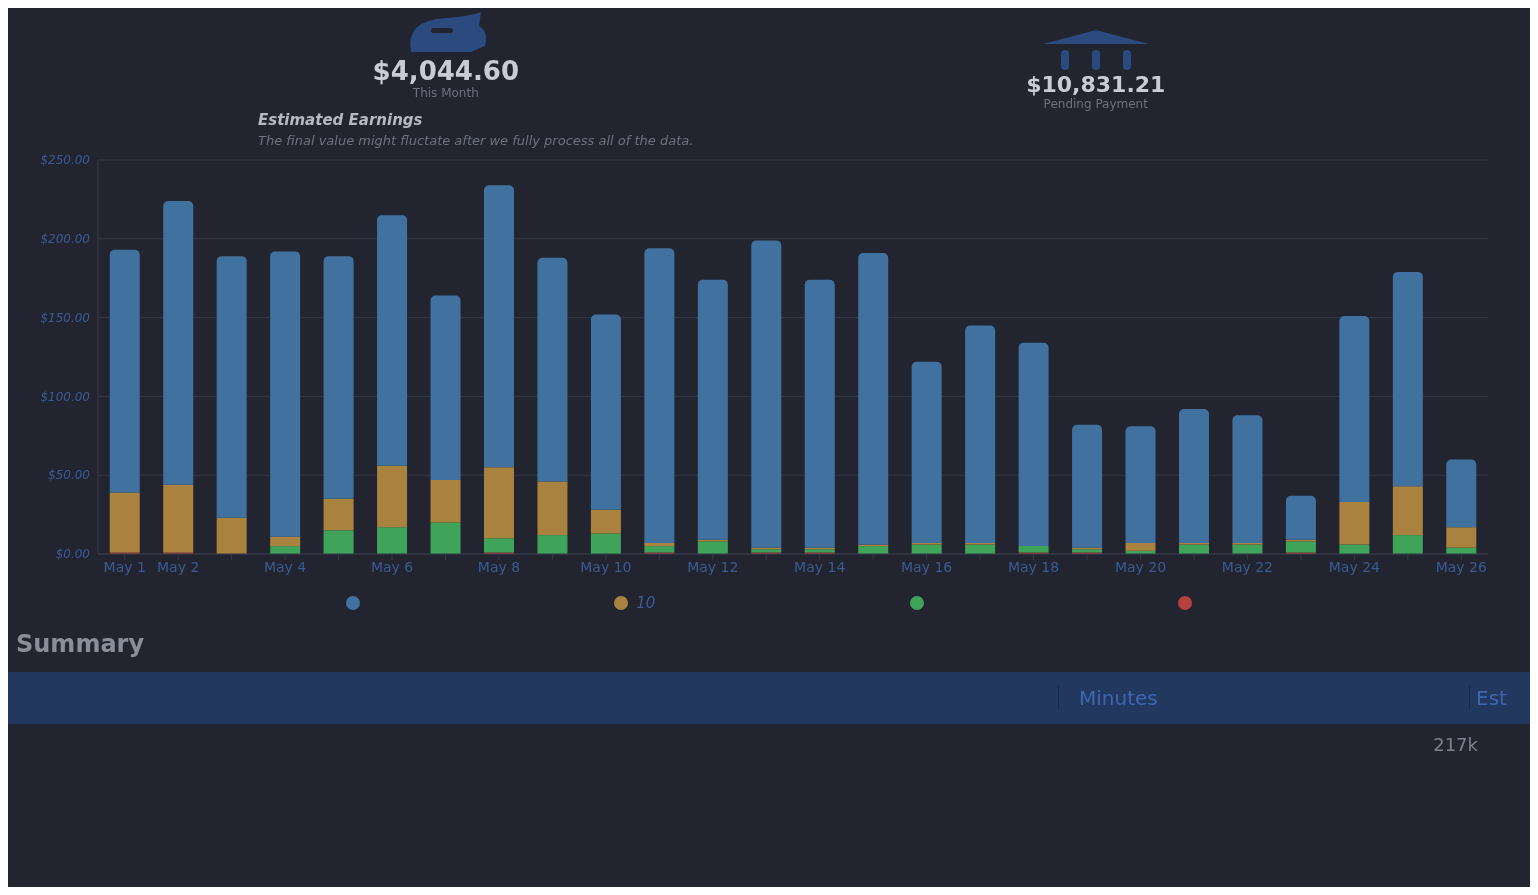 The width and height of the screenshot is (1538, 895). Describe the element at coordinates (178, 566) in the screenshot. I see `x-tick-label: May 2` at that location.